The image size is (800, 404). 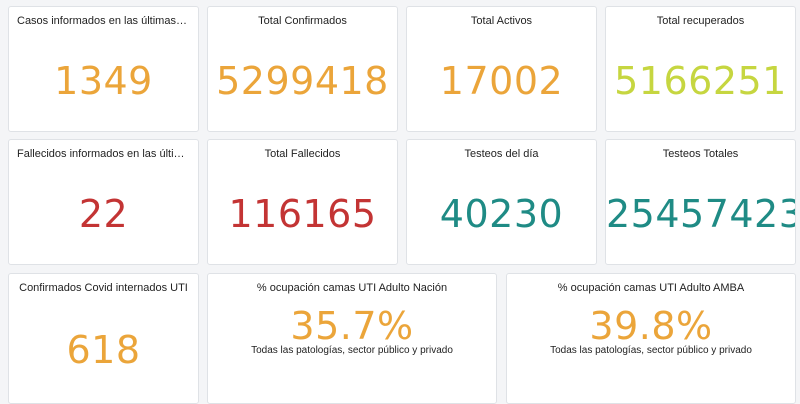 I want to click on card-title: Total Confirmados, so click(x=302, y=21).